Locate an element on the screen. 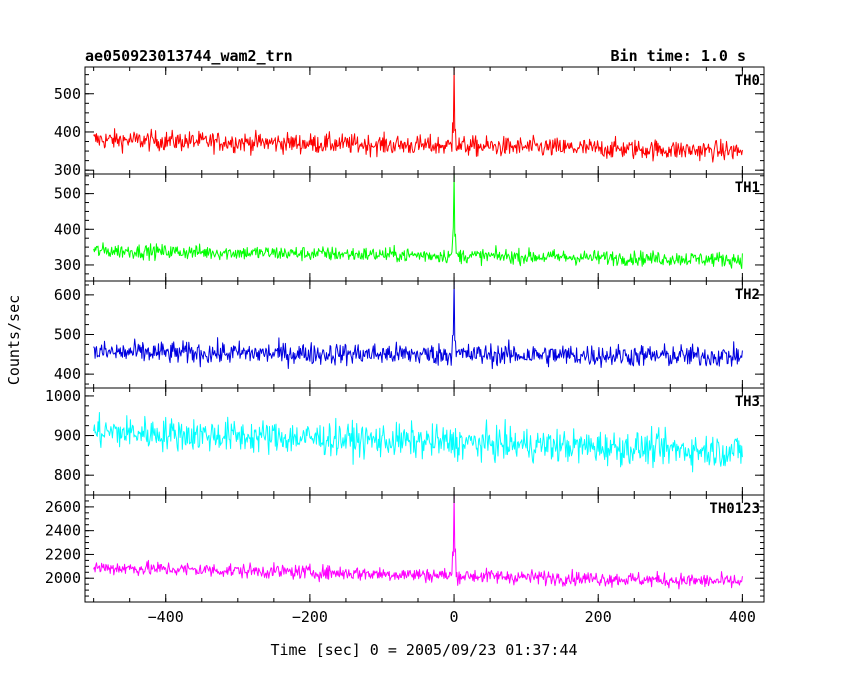 This screenshot has height=680, width=850. series-line-th0 is located at coordinates (418, 114).